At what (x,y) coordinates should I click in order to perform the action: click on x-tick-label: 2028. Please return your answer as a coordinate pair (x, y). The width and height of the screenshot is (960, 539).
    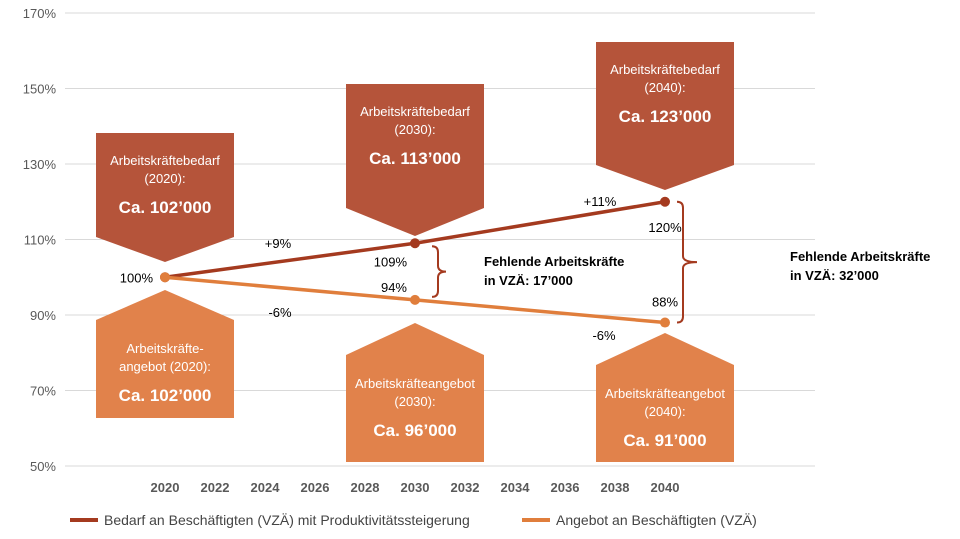
    Looking at the image, I should click on (365, 487).